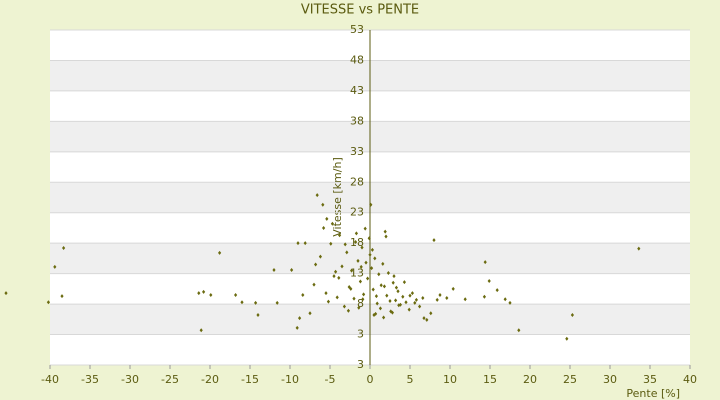 The image size is (720, 400). Describe the element at coordinates (357, 273) in the screenshot. I see `y-tick-label: 13` at that location.